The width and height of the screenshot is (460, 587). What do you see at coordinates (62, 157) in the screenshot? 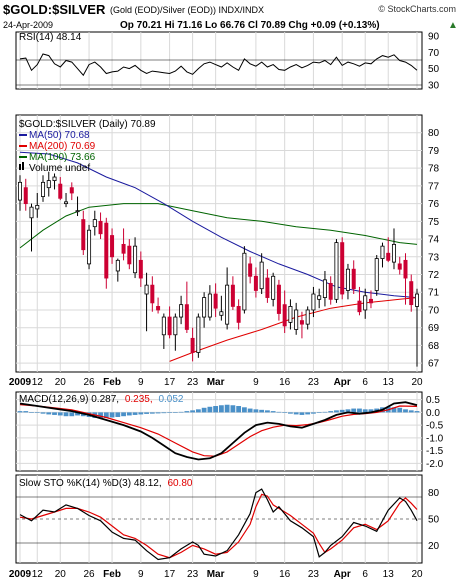
I see `legend-entry: MA(100) 73.66` at bounding box center [62, 157].